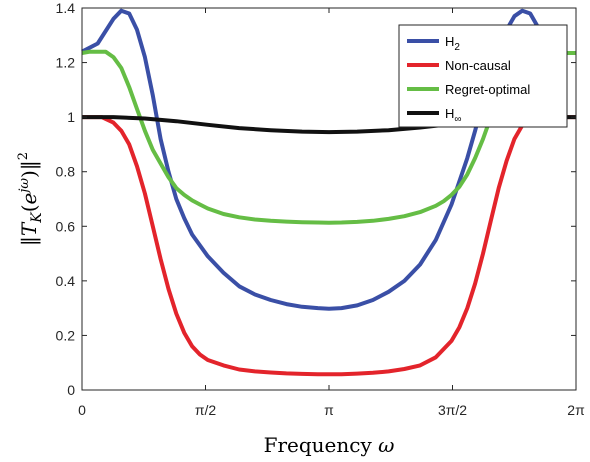 The width and height of the screenshot is (590, 462). Describe the element at coordinates (29, 228) in the screenshot. I see `y-label-T: T` at that location.